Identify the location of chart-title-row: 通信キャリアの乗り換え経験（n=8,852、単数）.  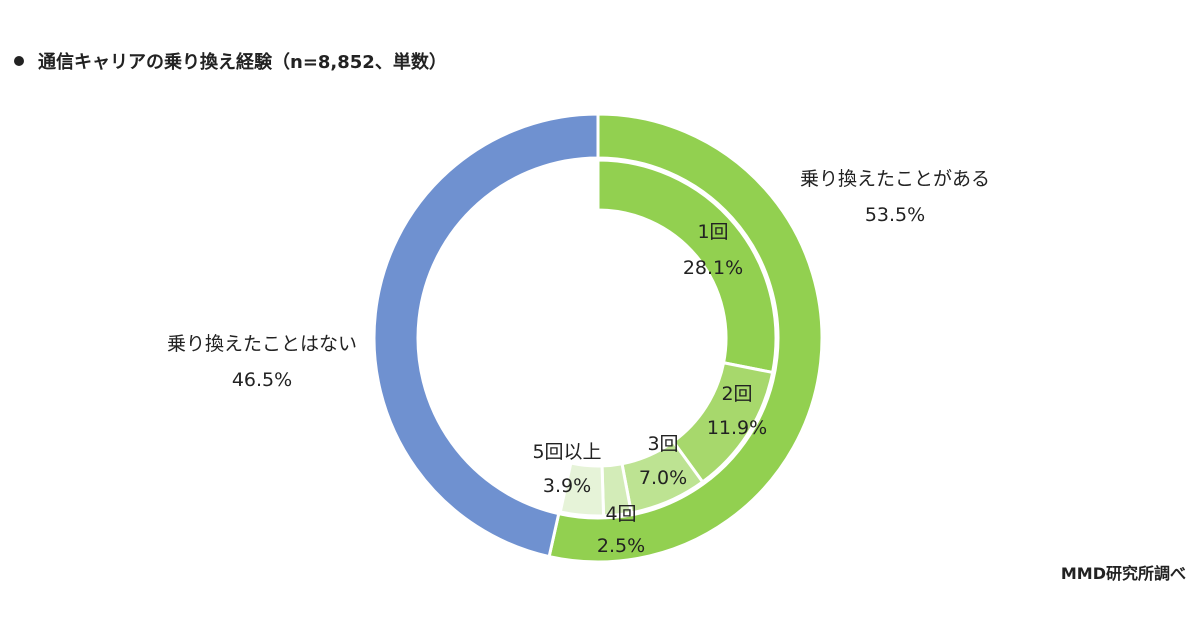
(230, 61).